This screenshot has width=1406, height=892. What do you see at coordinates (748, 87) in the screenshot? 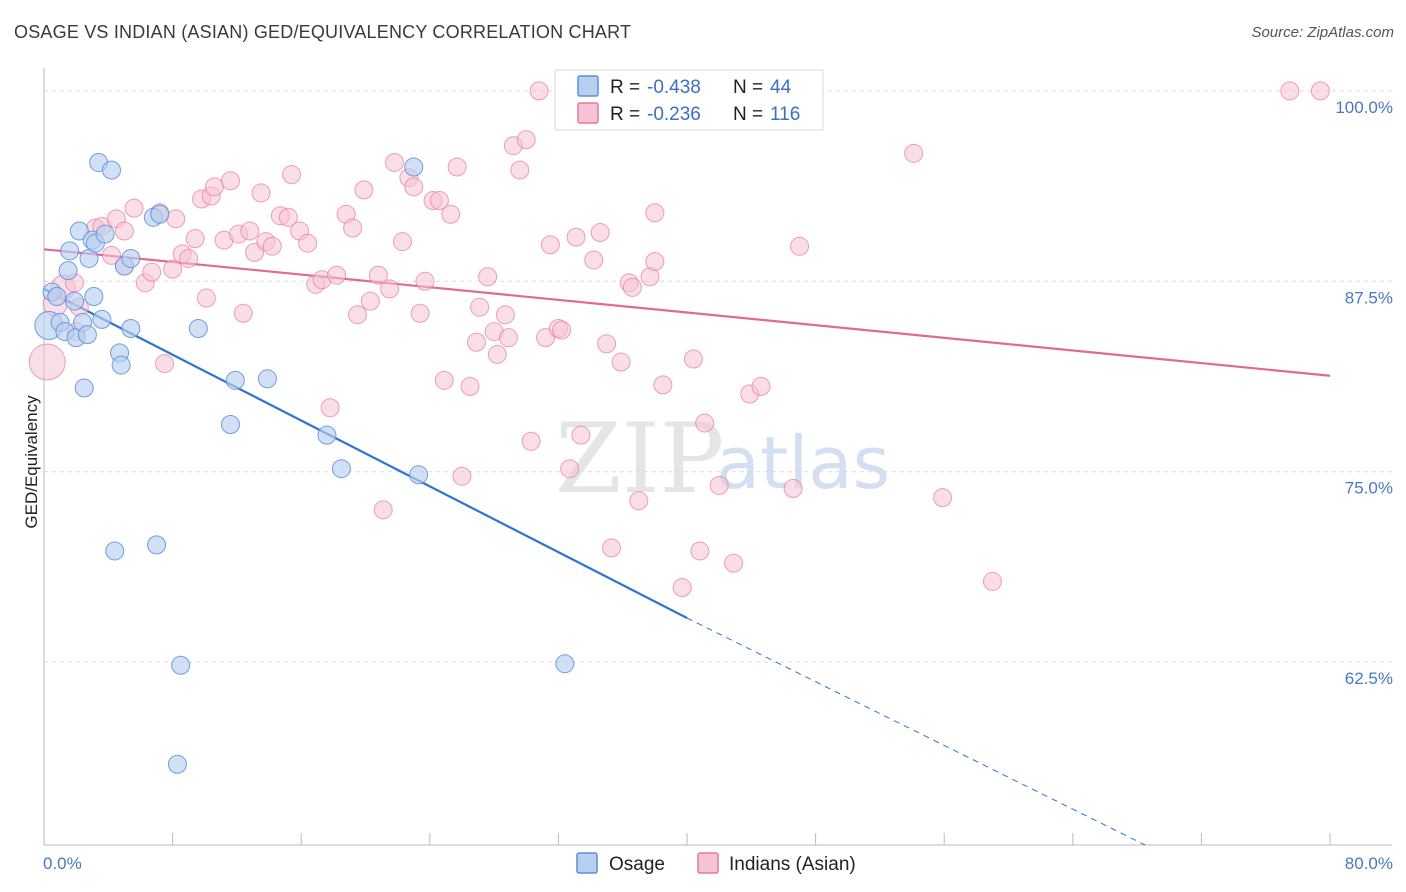
I see `legend-n-label-osage: N =` at bounding box center [748, 87].